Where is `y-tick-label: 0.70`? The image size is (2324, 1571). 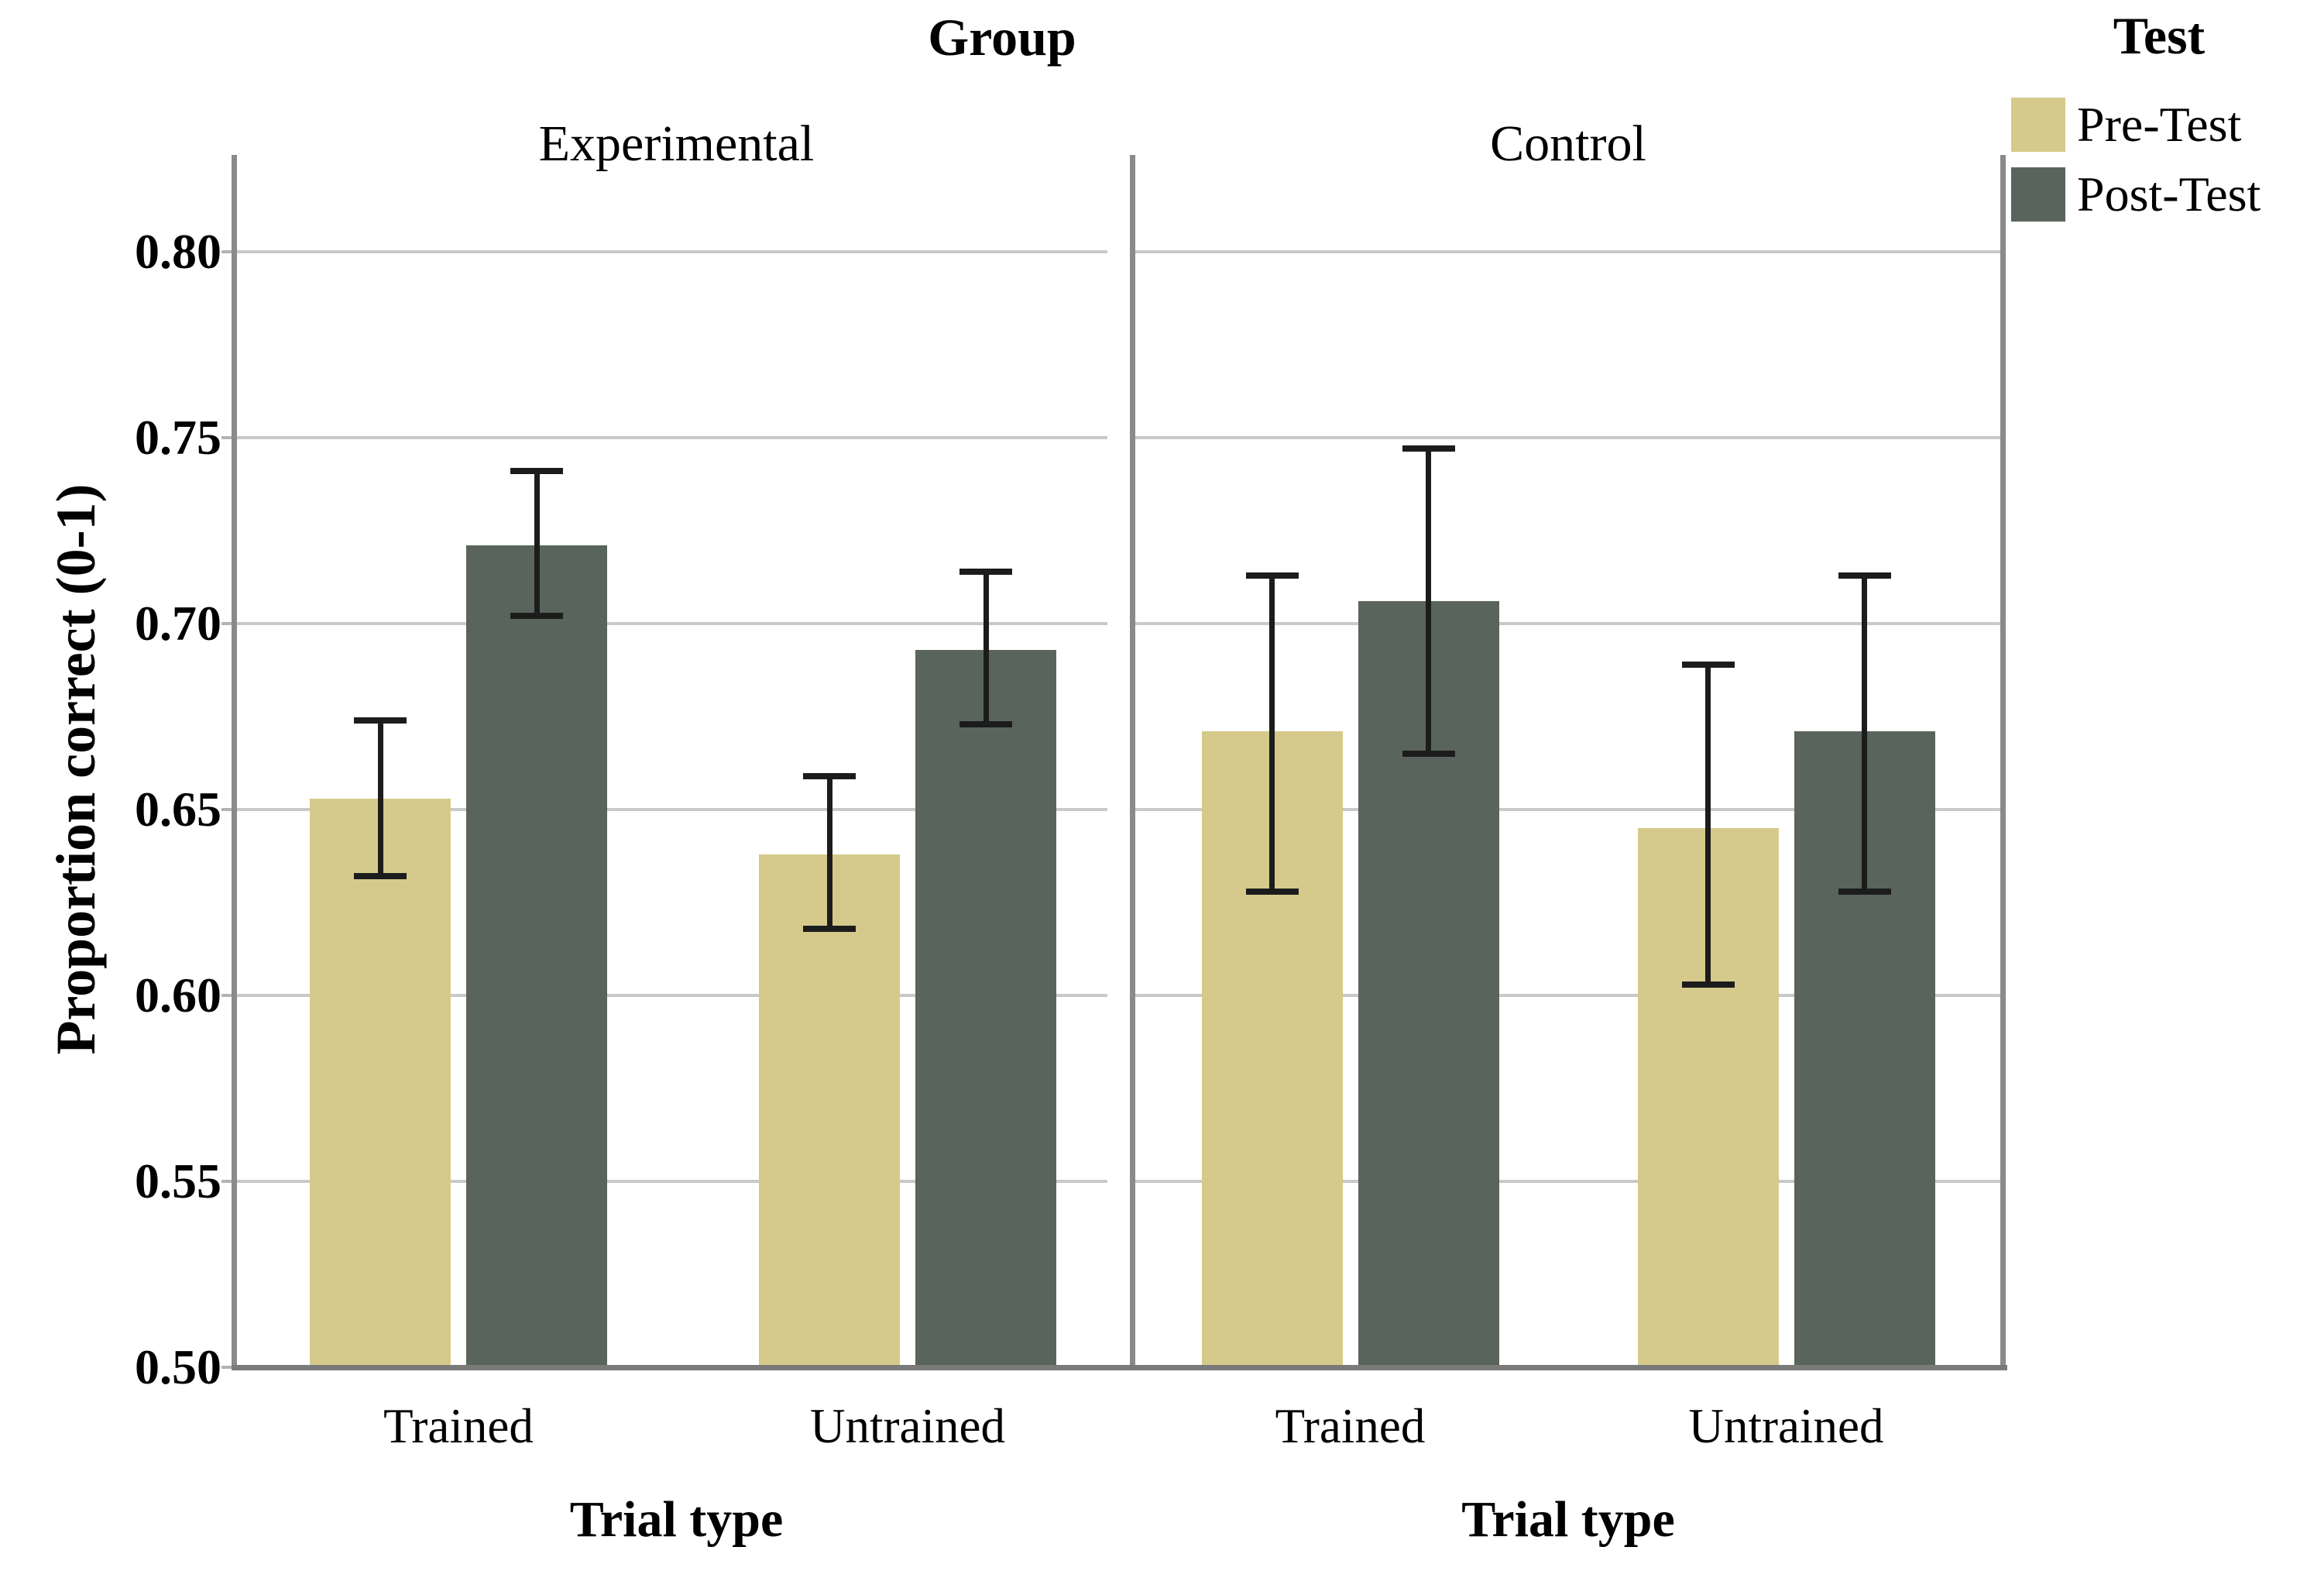 y-tick-label: 0.70 is located at coordinates (178, 623).